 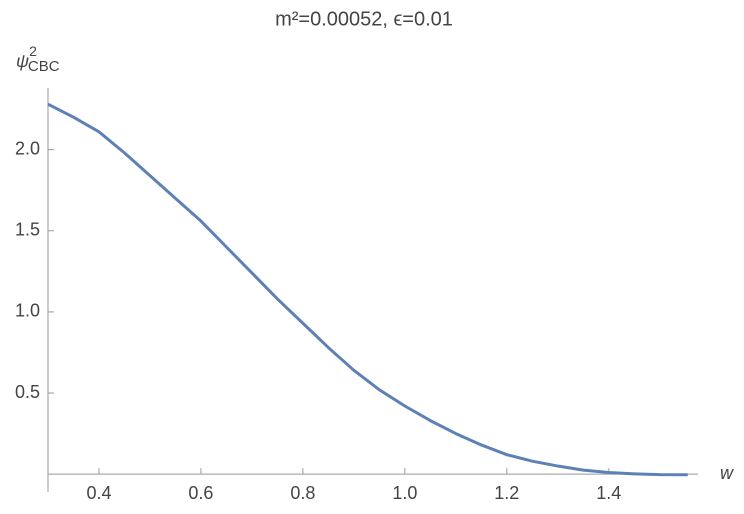 I want to click on y-tick-label: 1.5, so click(x=27, y=230).